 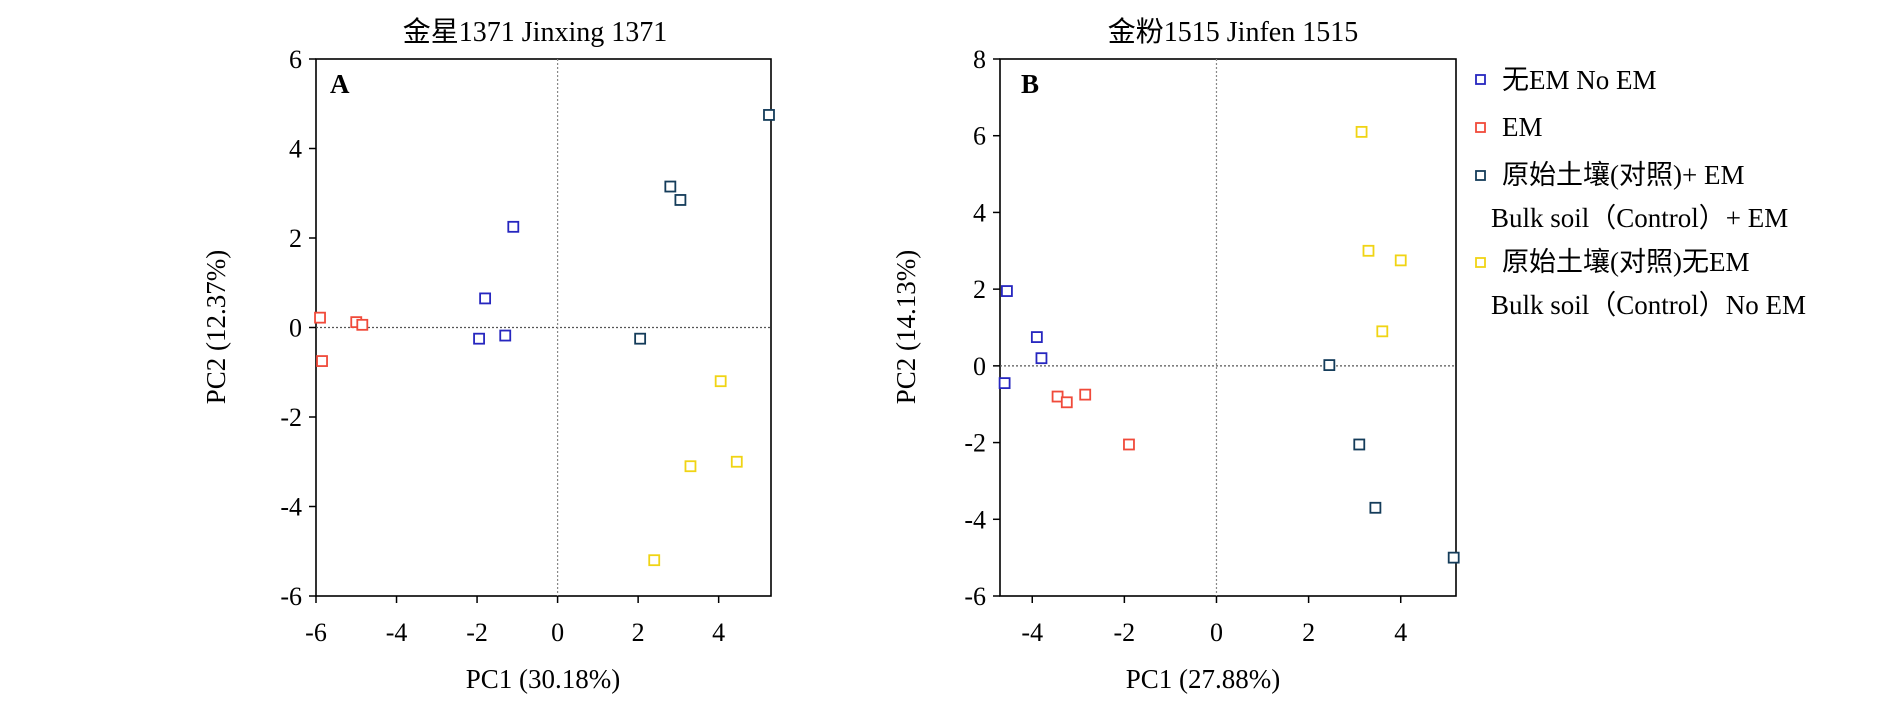 I want to click on legend-item-bulk-soil-em: 原始土壤(对照)+ EM Bulk soil（Control）+ EM, so click(x=1631, y=196).